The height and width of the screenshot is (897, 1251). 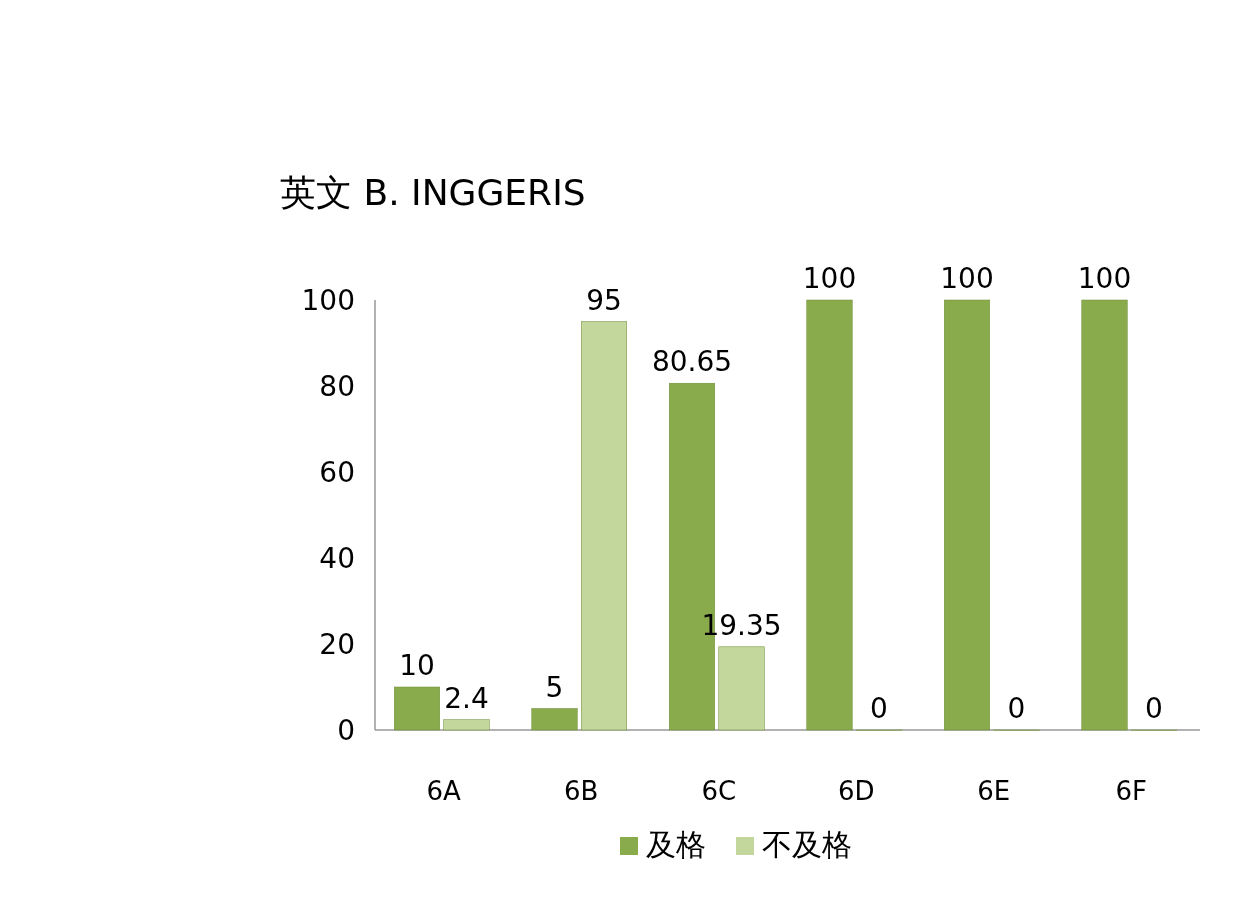 I want to click on xtick: 6D, so click(x=856, y=791).